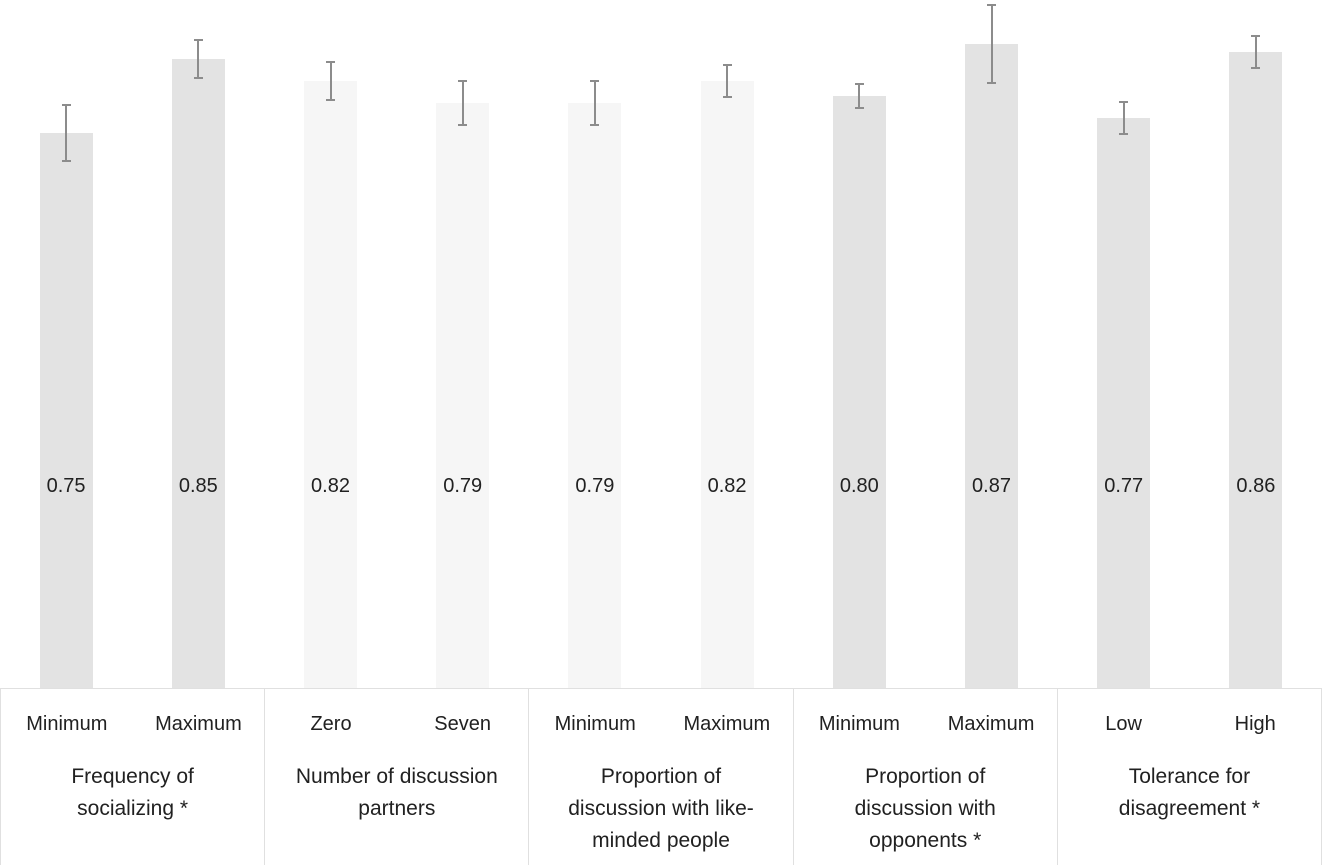 Image resolution: width=1322 pixels, height=865 pixels. What do you see at coordinates (1189, 808) in the screenshot?
I see `group-label-line: disagreement *` at bounding box center [1189, 808].